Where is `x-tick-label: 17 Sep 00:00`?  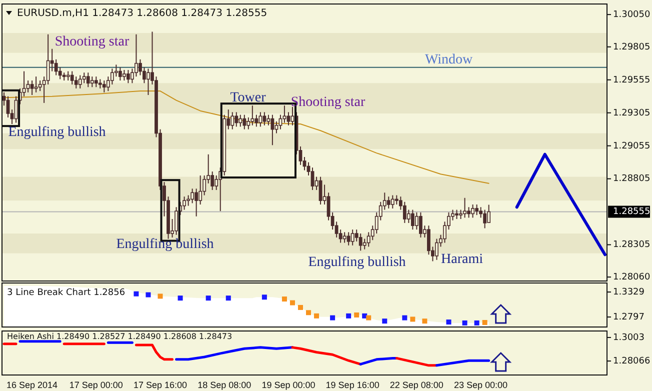 x-tick-label: 17 Sep 00:00 is located at coordinates (96, 385).